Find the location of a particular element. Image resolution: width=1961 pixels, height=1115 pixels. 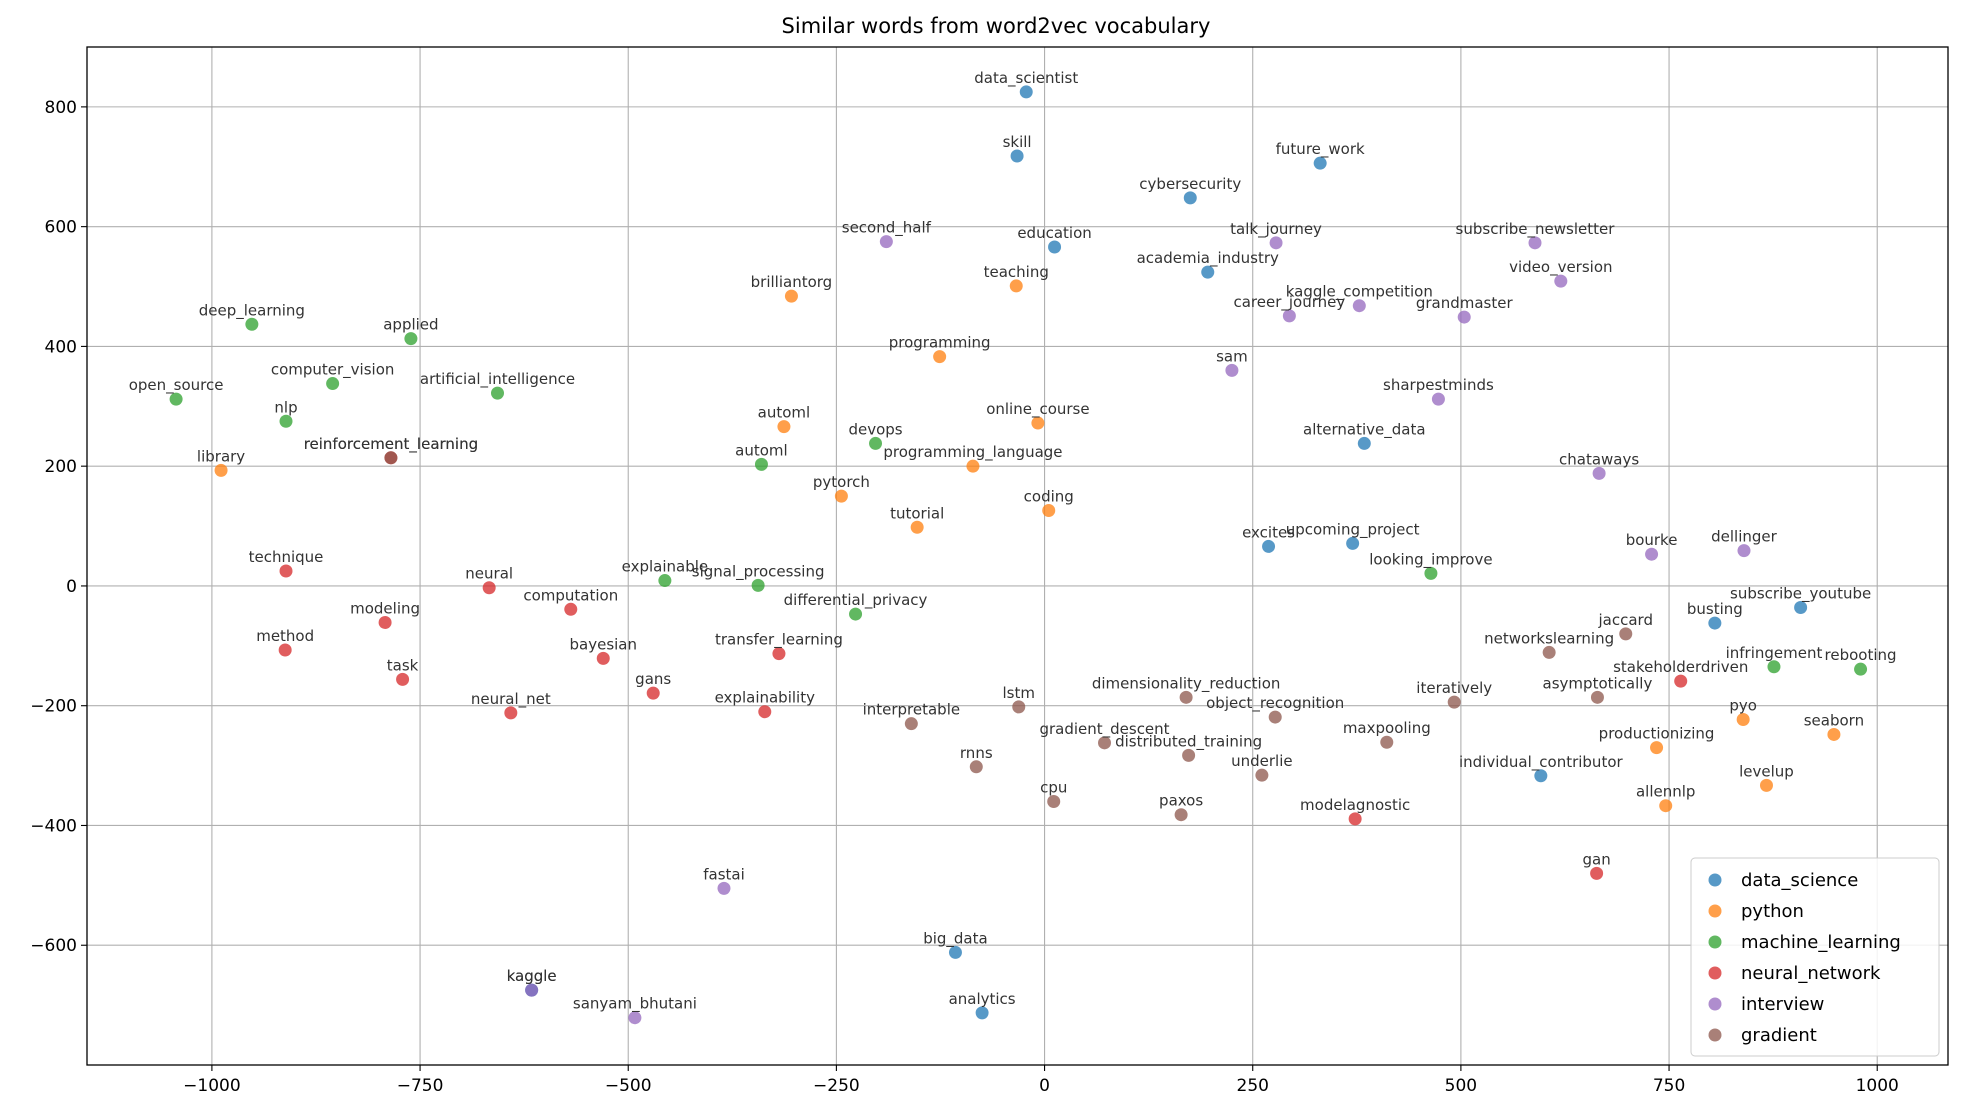

point-label: sharpestminds is located at coordinates (1438, 385).